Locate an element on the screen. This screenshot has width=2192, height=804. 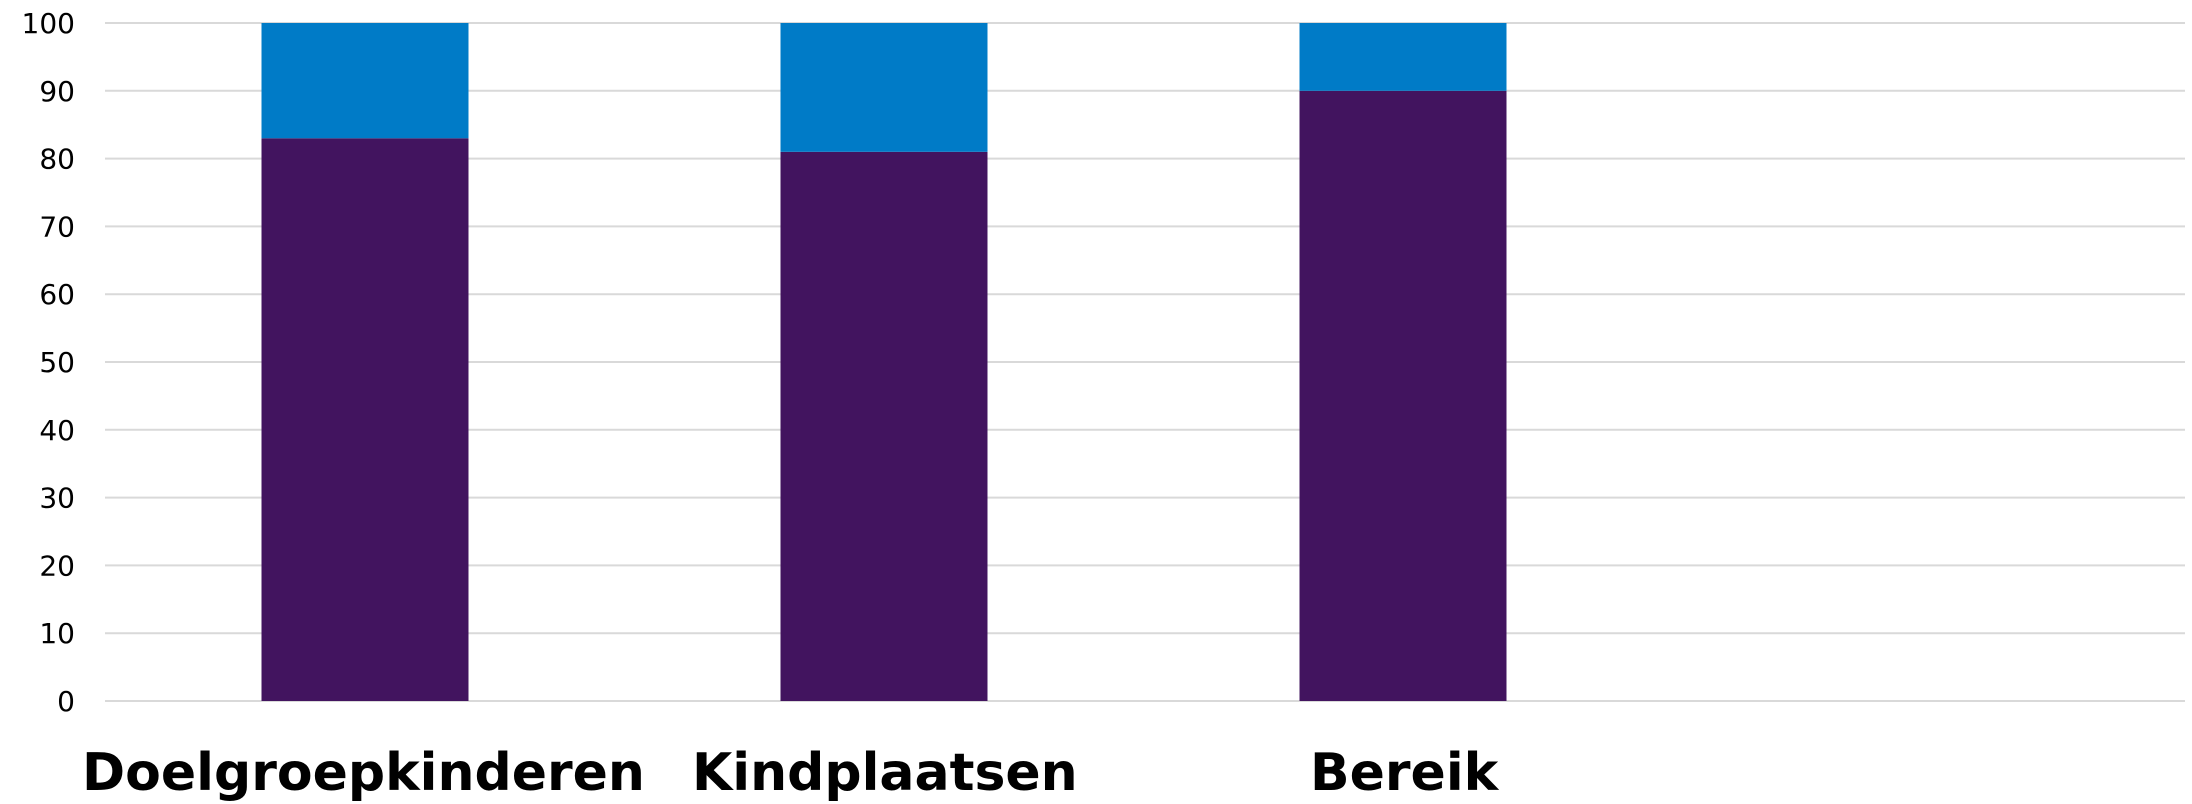
y-axis-ticks: 0 10 20 30 40 50 60 70 80 90 100 is located at coordinates (48, 362).